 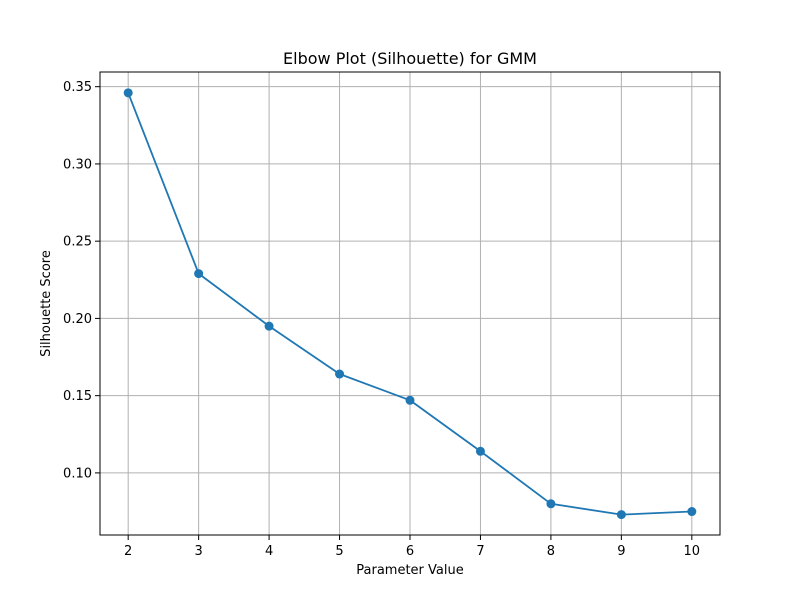 What do you see at coordinates (692, 551) in the screenshot?
I see `x-tick-label: 10` at bounding box center [692, 551].